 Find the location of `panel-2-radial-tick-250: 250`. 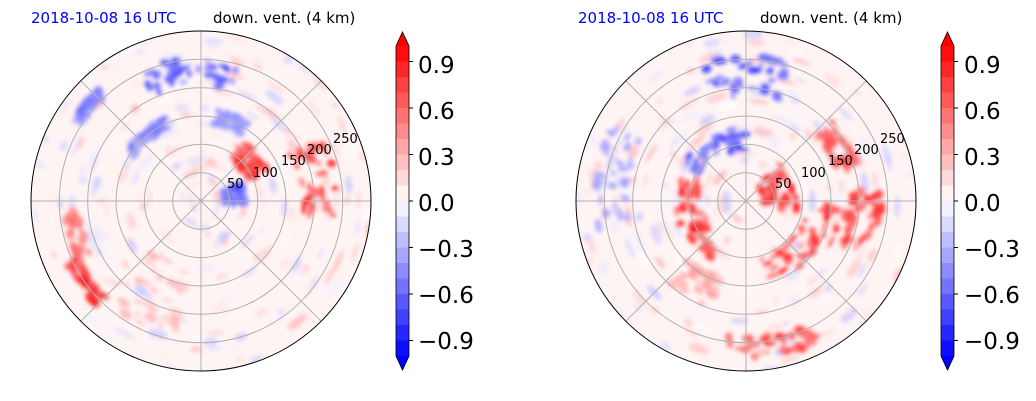

panel-2-radial-tick-250: 250 is located at coordinates (892, 139).